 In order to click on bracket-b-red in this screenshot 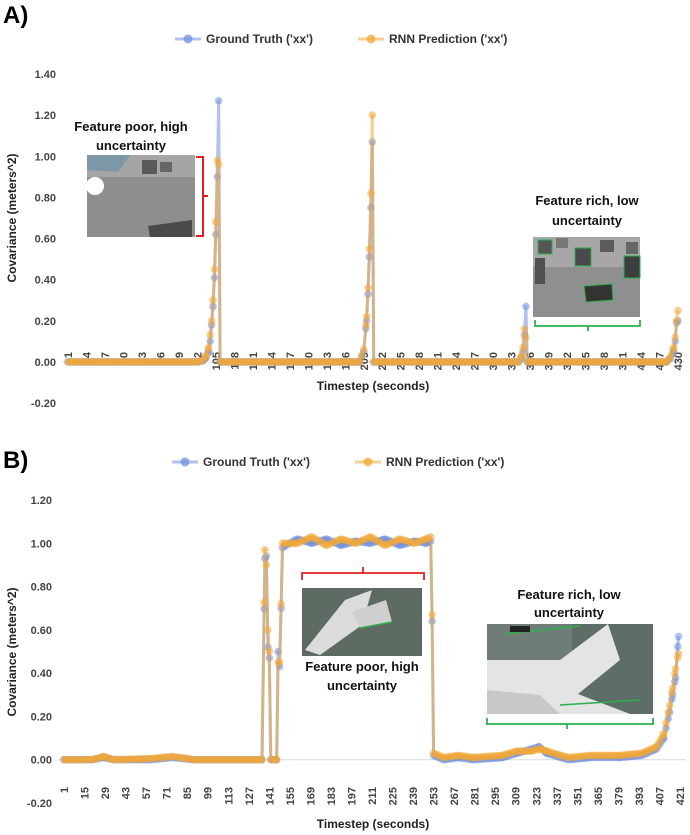, I will do `click(363, 573)`.